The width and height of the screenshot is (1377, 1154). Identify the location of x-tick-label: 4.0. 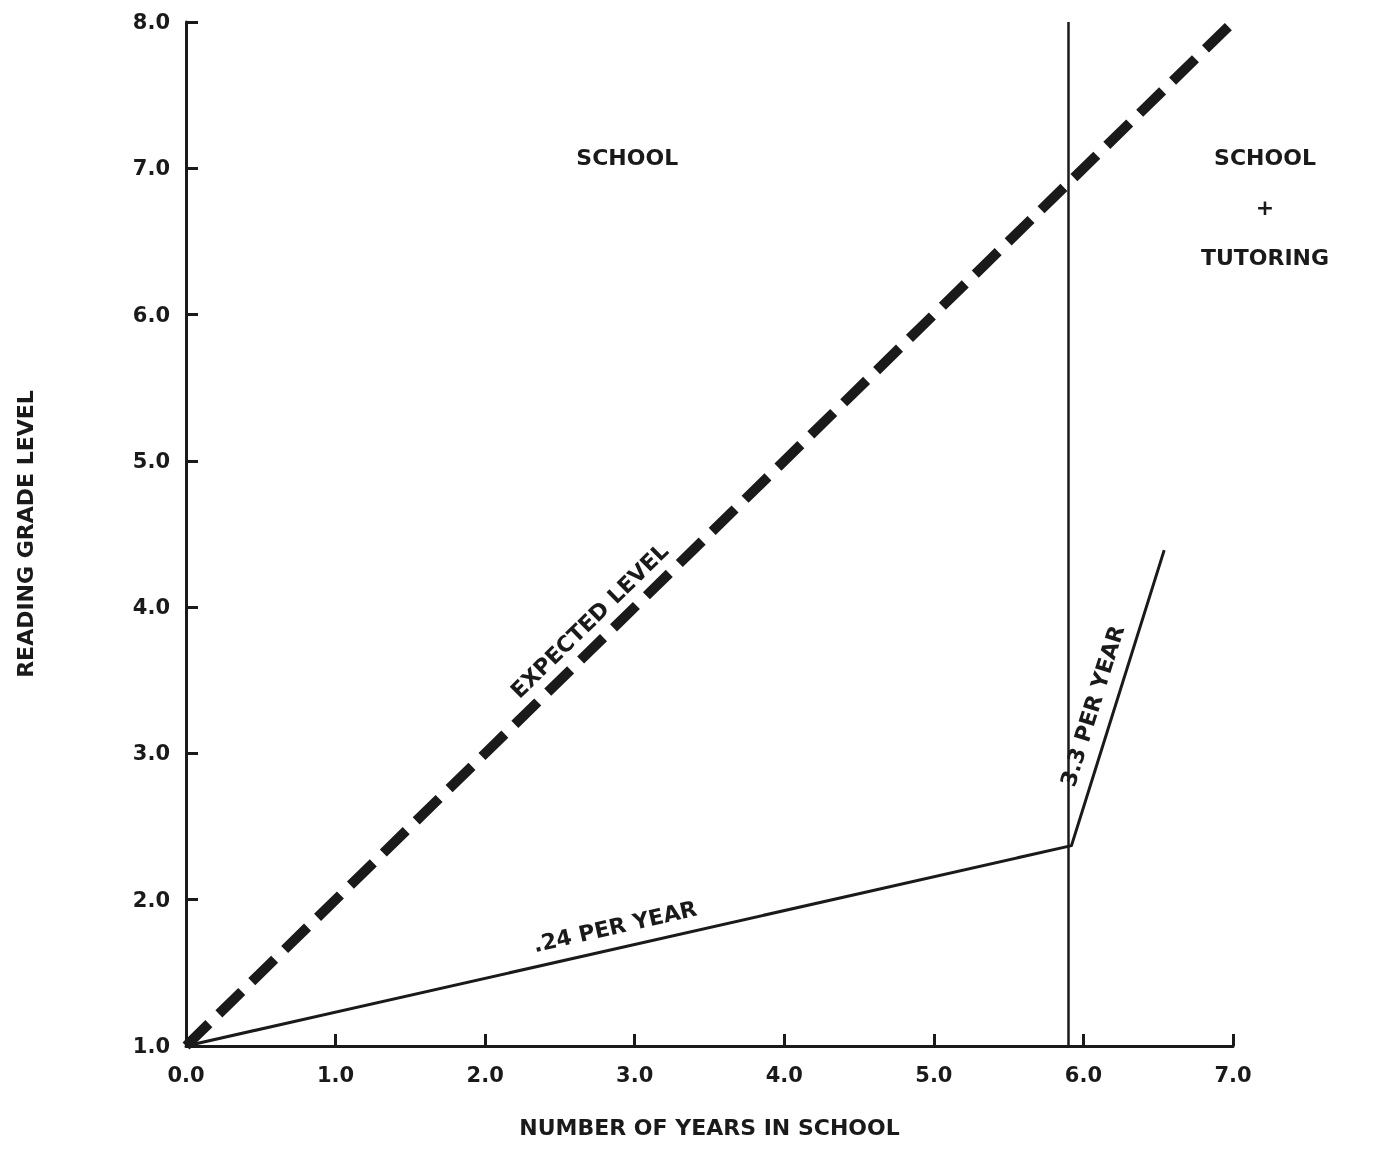
(784, 1074).